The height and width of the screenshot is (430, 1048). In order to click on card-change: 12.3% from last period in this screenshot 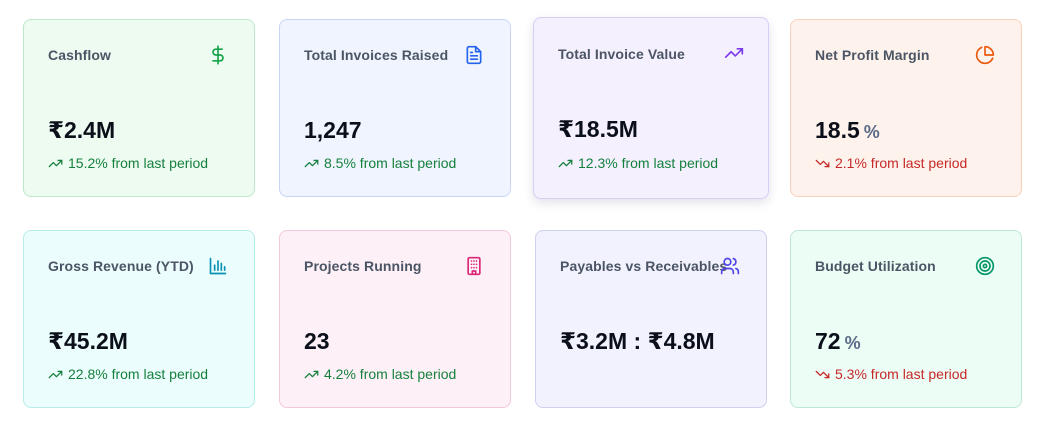, I will do `click(638, 163)`.